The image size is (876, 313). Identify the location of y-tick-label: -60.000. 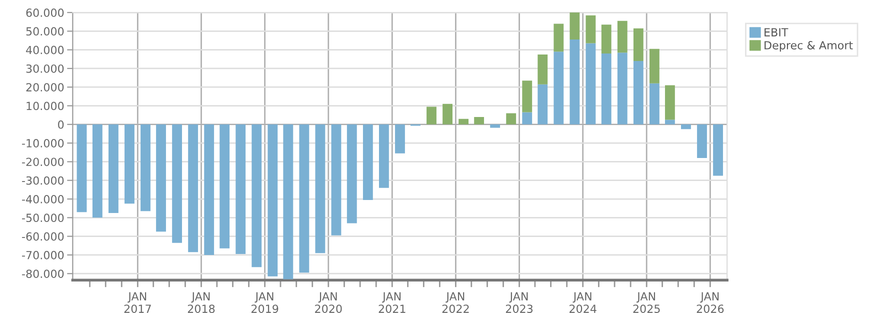
(43, 236).